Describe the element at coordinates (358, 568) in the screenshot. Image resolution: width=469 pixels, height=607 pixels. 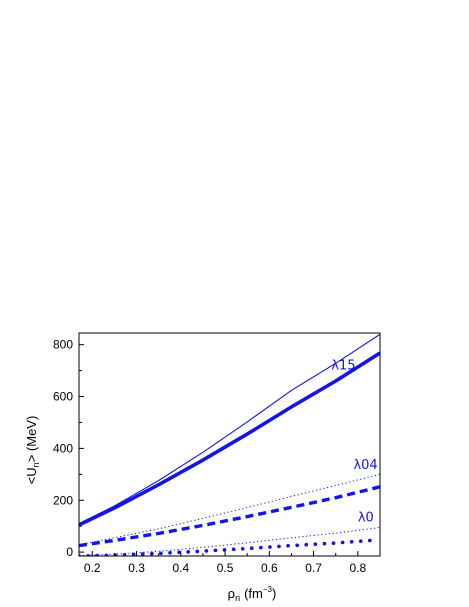
I see `x-tick-label: 0.8` at that location.